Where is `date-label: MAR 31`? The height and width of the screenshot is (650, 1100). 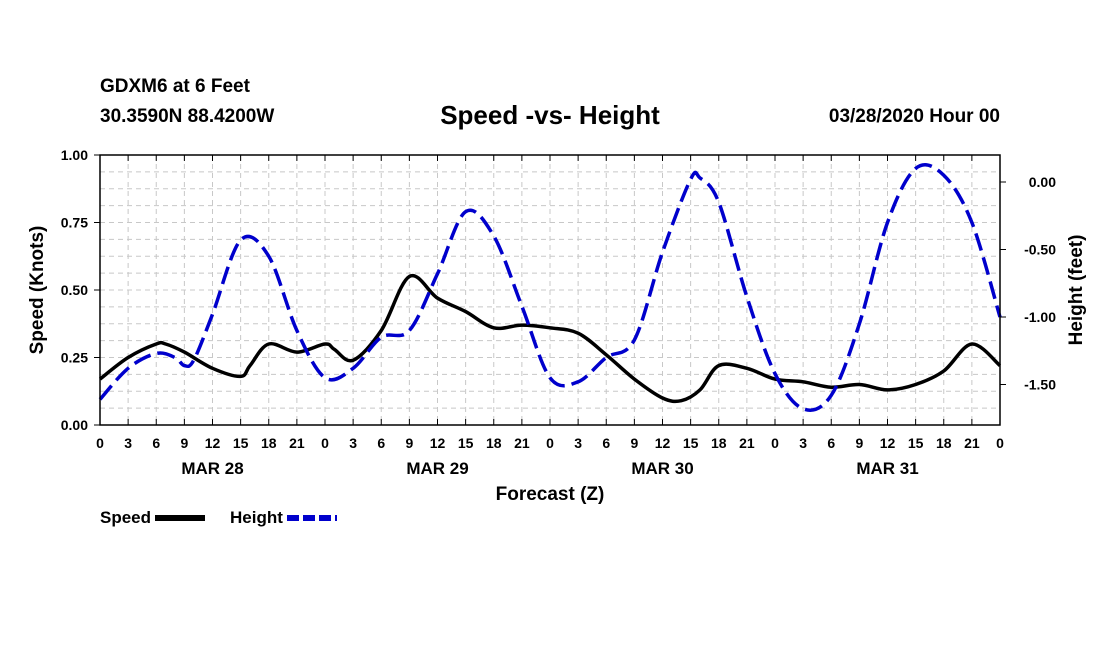 date-label: MAR 31 is located at coordinates (887, 468).